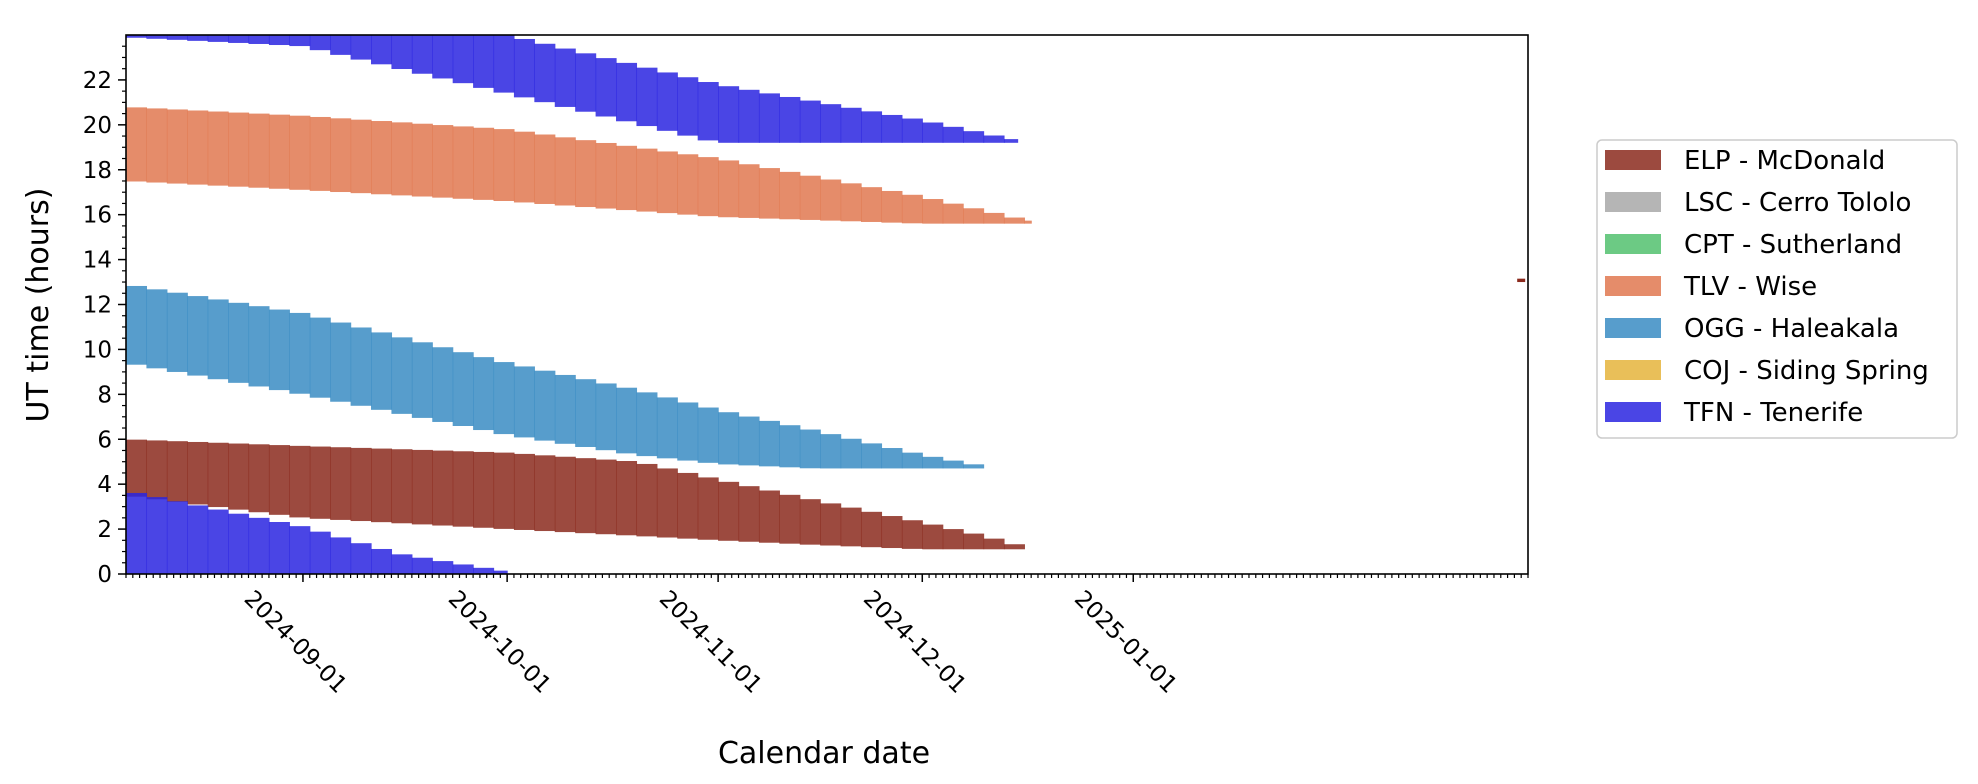  I want to click on y-tick-label: 4, so click(104, 485).